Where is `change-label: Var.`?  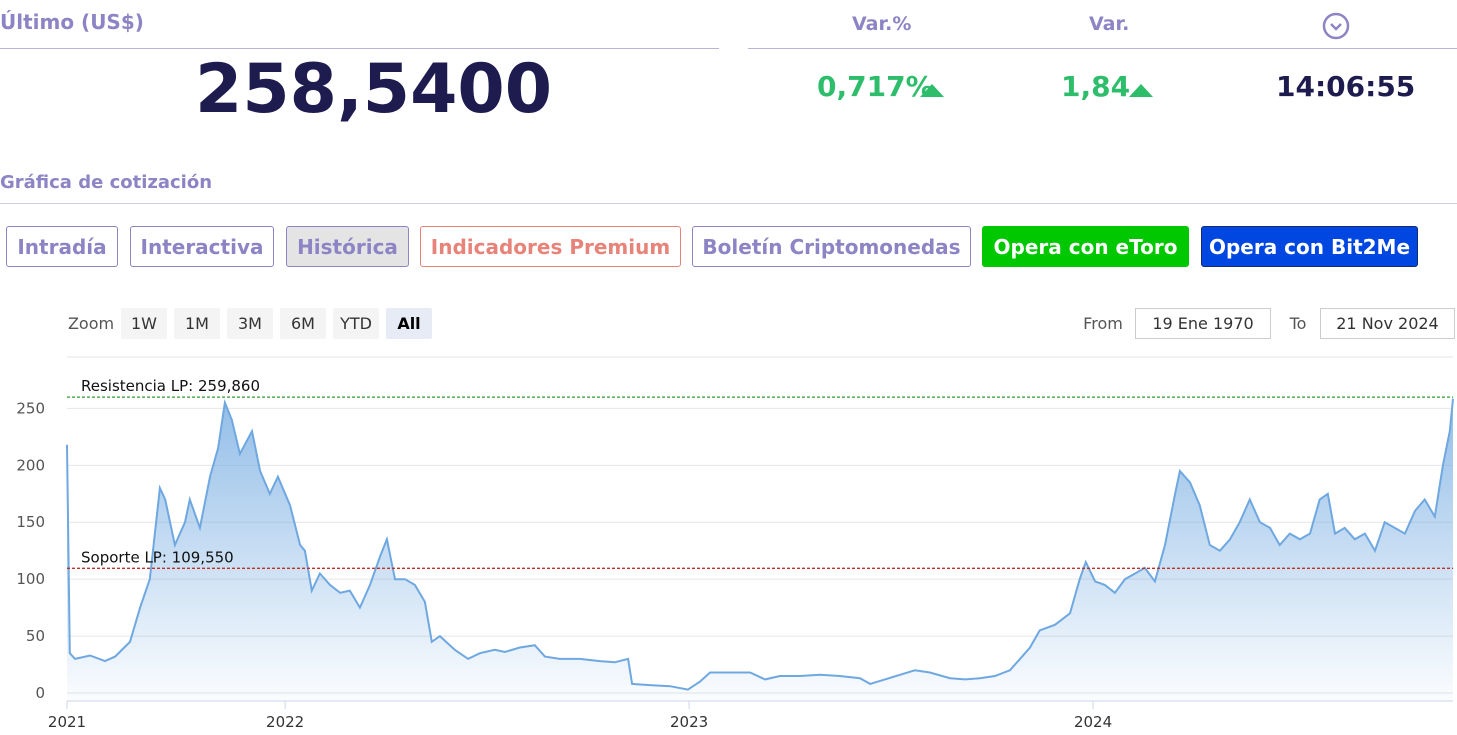 change-label: Var. is located at coordinates (1109, 24).